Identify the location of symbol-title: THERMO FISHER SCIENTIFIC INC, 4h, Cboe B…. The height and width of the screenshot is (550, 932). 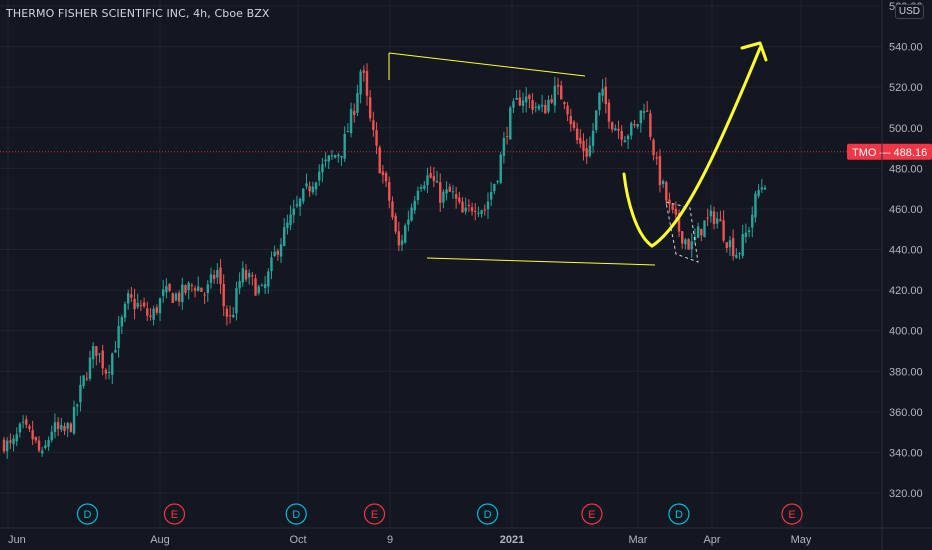
(138, 13).